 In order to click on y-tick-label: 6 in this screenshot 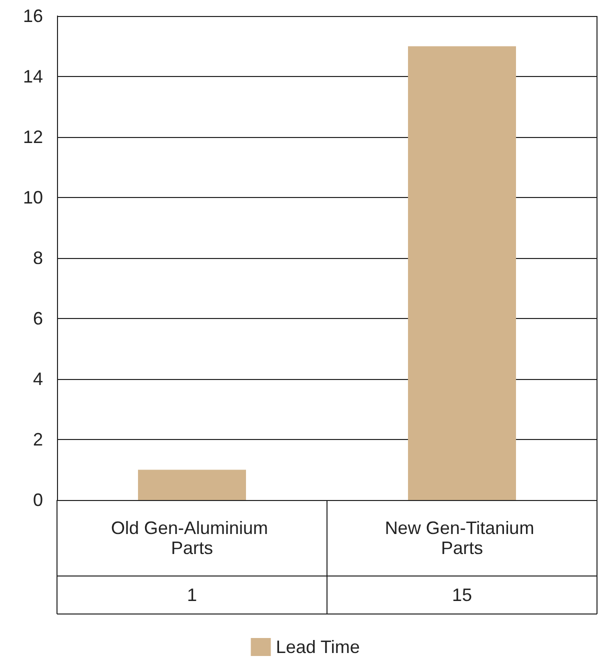, I will do `click(37, 318)`.